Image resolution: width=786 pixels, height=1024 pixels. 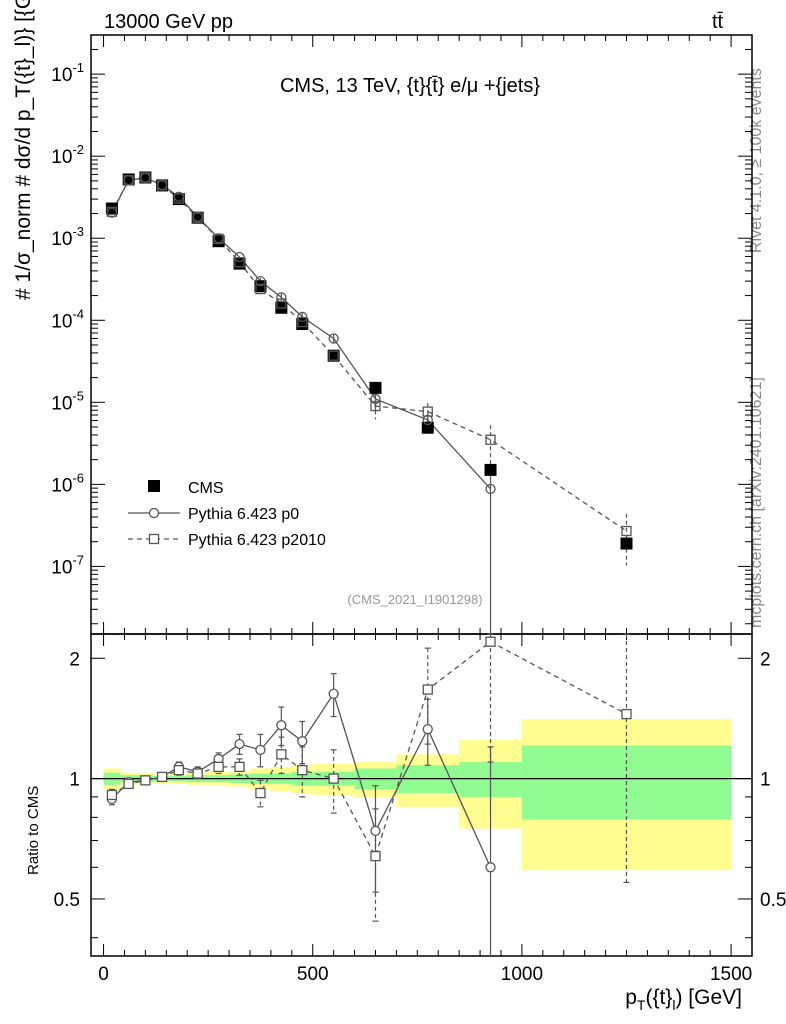 I want to click on x-tick-label: 1500, so click(x=731, y=974).